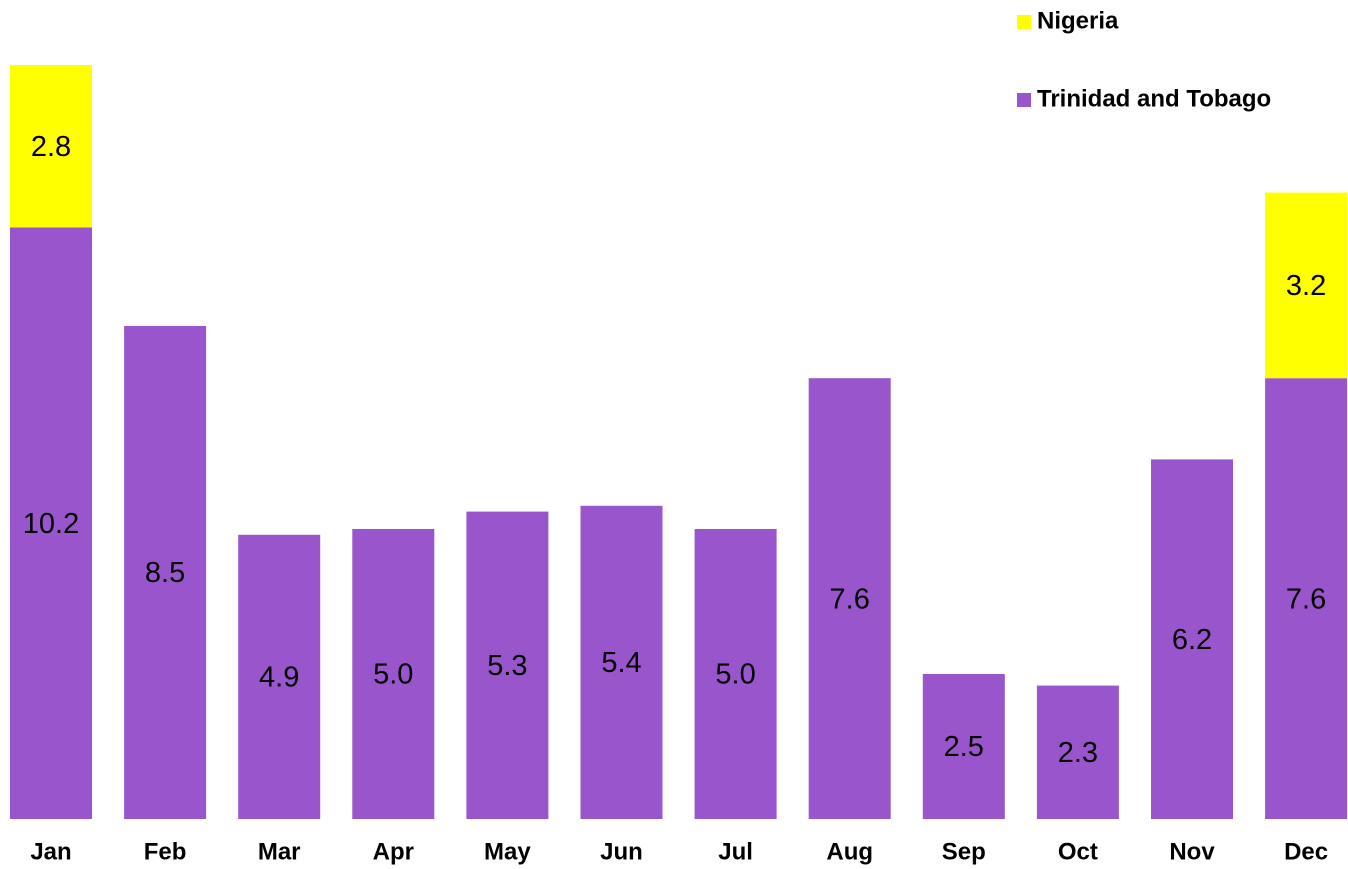 This screenshot has width=1348, height=869. What do you see at coordinates (1192, 851) in the screenshot?
I see `x-tick-label: Nov` at bounding box center [1192, 851].